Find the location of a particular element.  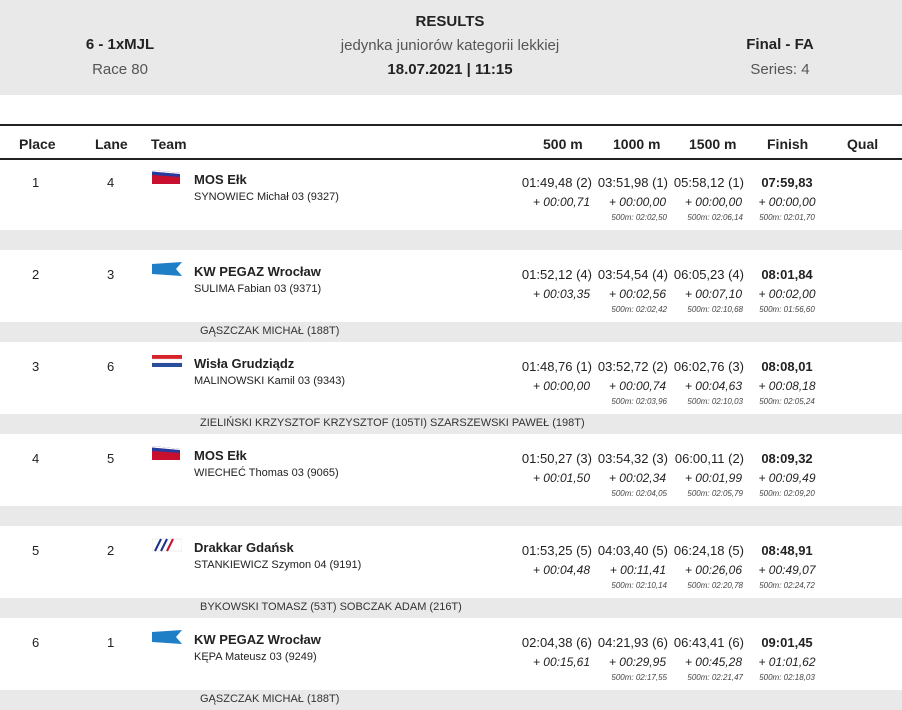

finish-diff: + 00:02,00 is located at coordinates (787, 294).